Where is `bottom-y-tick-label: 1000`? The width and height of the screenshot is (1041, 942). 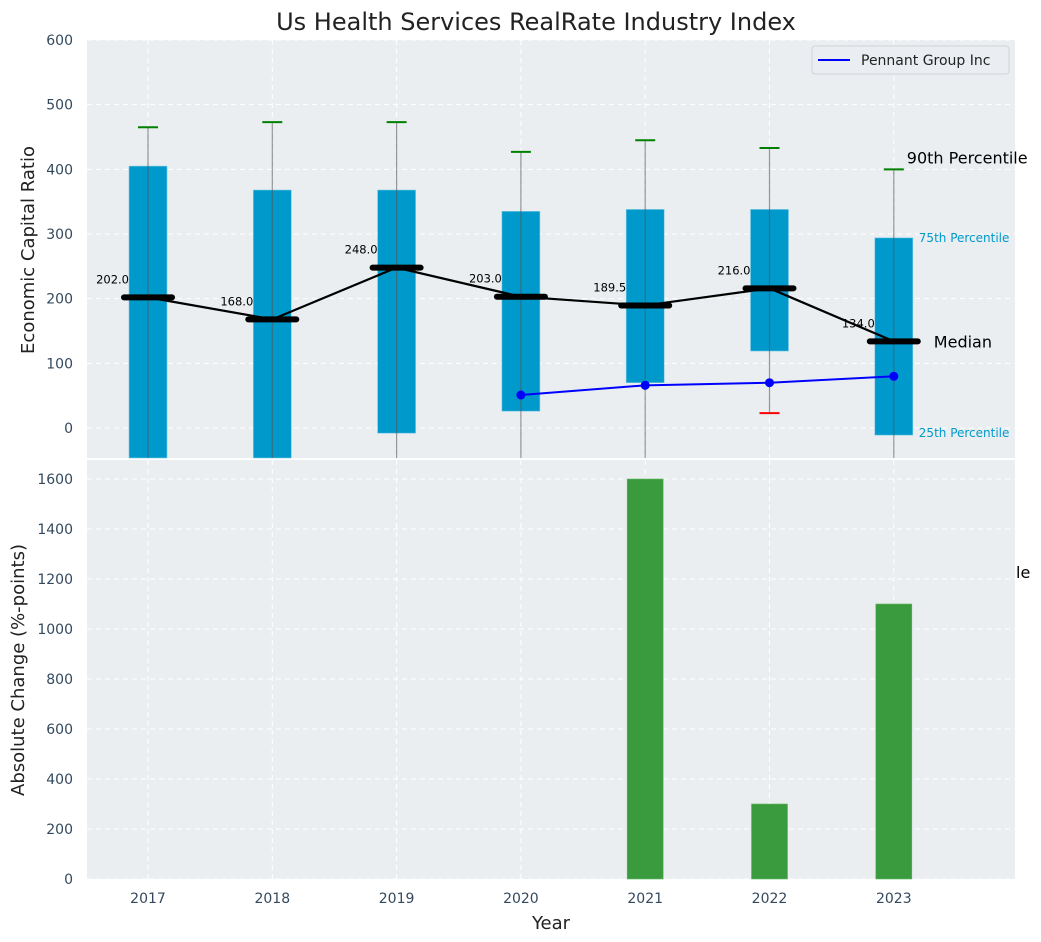 bottom-y-tick-label: 1000 is located at coordinates (55, 630).